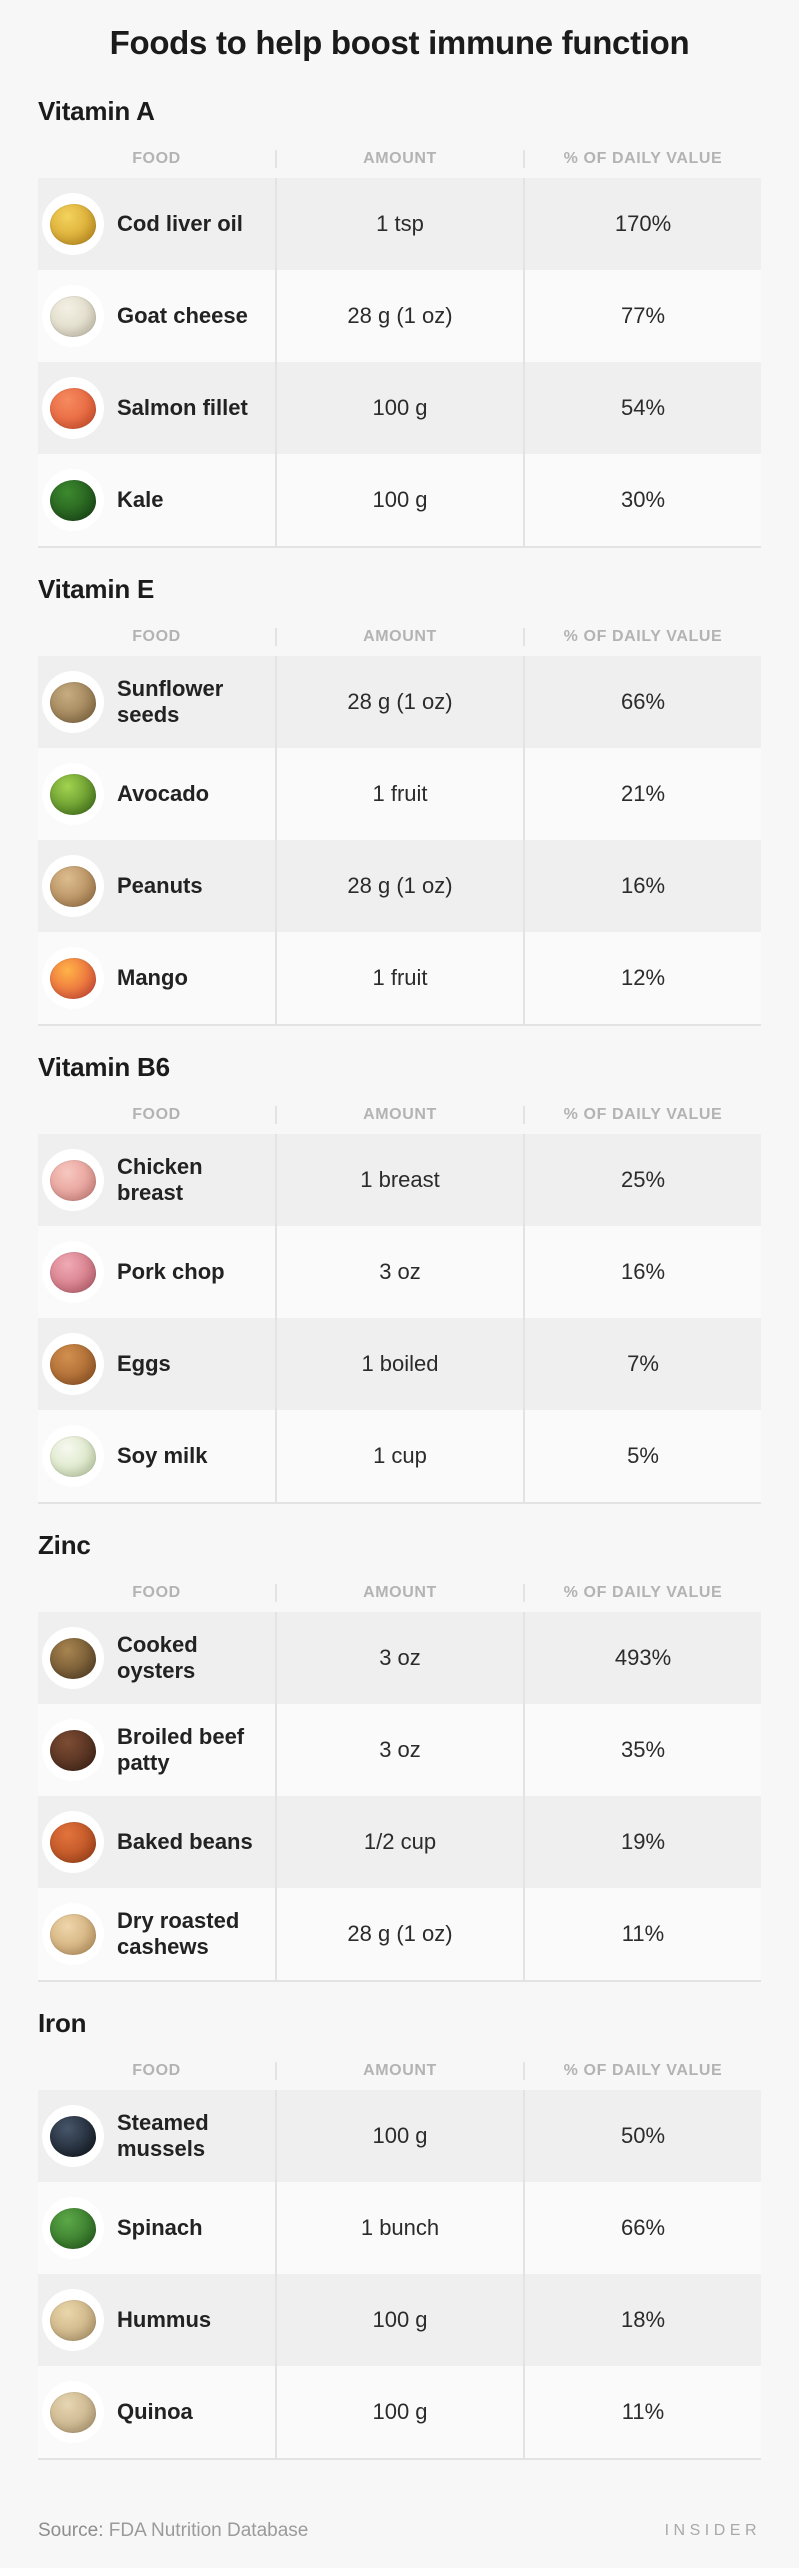 The width and height of the screenshot is (799, 2568). Describe the element at coordinates (144, 1364) in the screenshot. I see `food-name: Eggs` at that location.